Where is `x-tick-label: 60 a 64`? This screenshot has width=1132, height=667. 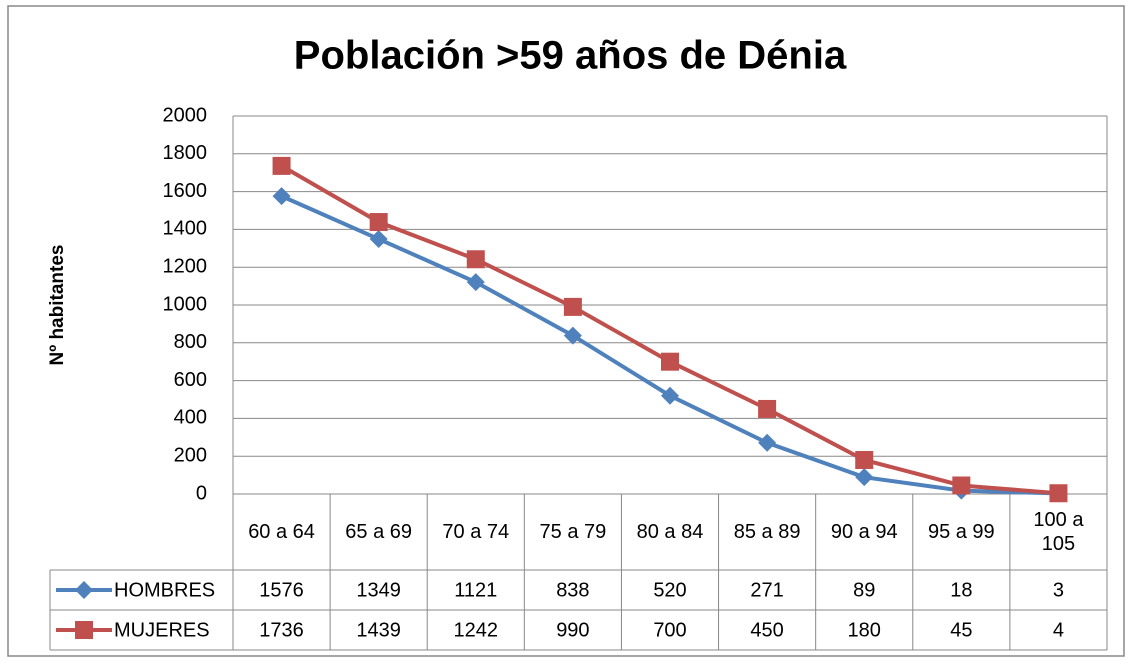 x-tick-label: 60 a 64 is located at coordinates (281, 532).